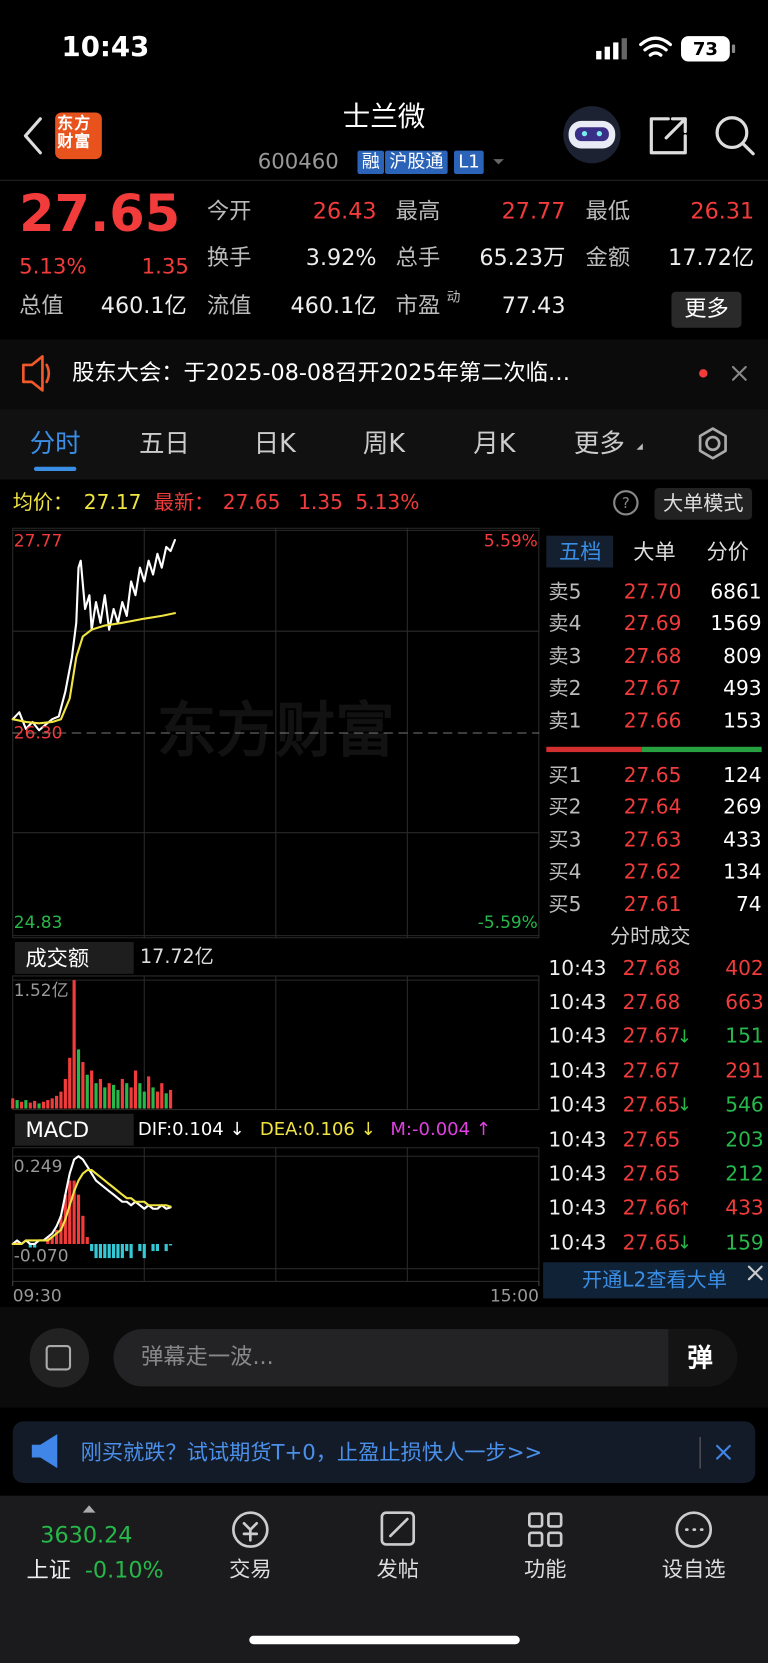 Image resolution: width=768 pixels, height=1663 pixels. Describe the element at coordinates (742, 656) in the screenshot. I see `orderbook-volume: 809` at that location.